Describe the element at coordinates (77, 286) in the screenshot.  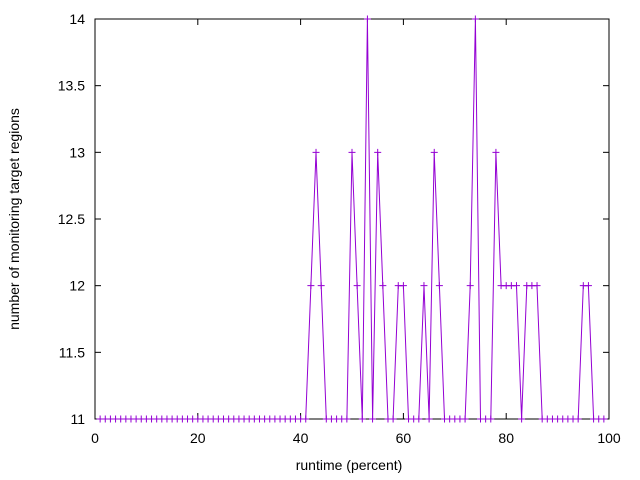
I see `y-tick-label: 12` at that location.